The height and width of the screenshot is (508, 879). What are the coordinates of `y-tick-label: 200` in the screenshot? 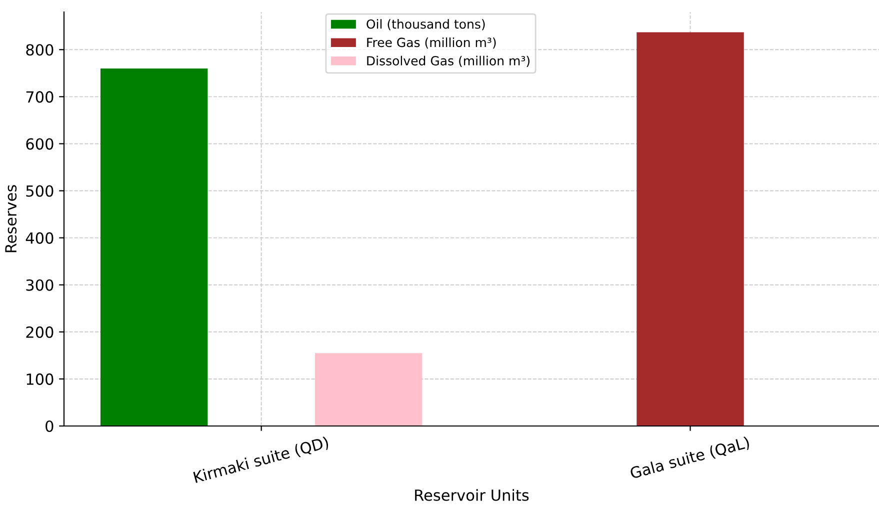 It's located at (40, 332).